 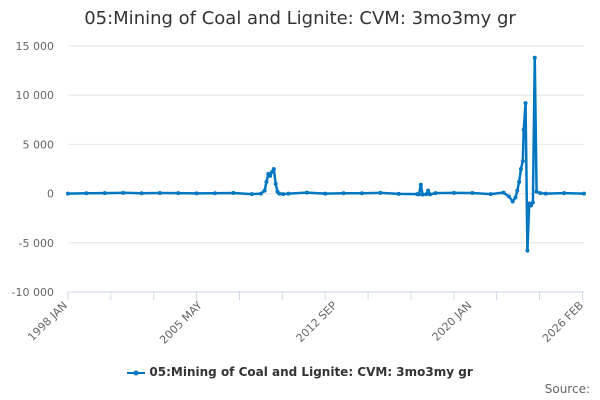 I want to click on y-tick-label: 10 000, so click(x=35, y=95).